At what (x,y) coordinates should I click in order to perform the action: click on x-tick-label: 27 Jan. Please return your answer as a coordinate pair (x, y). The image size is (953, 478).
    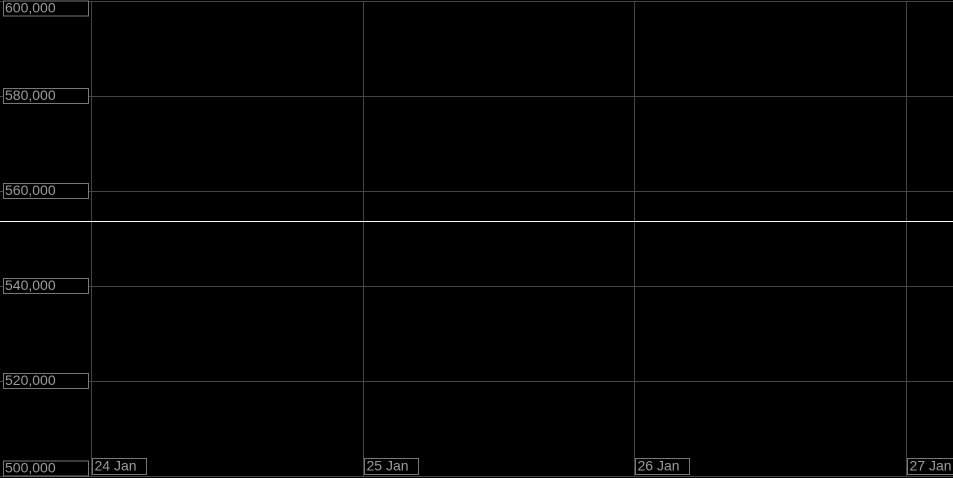
    Looking at the image, I should click on (931, 466).